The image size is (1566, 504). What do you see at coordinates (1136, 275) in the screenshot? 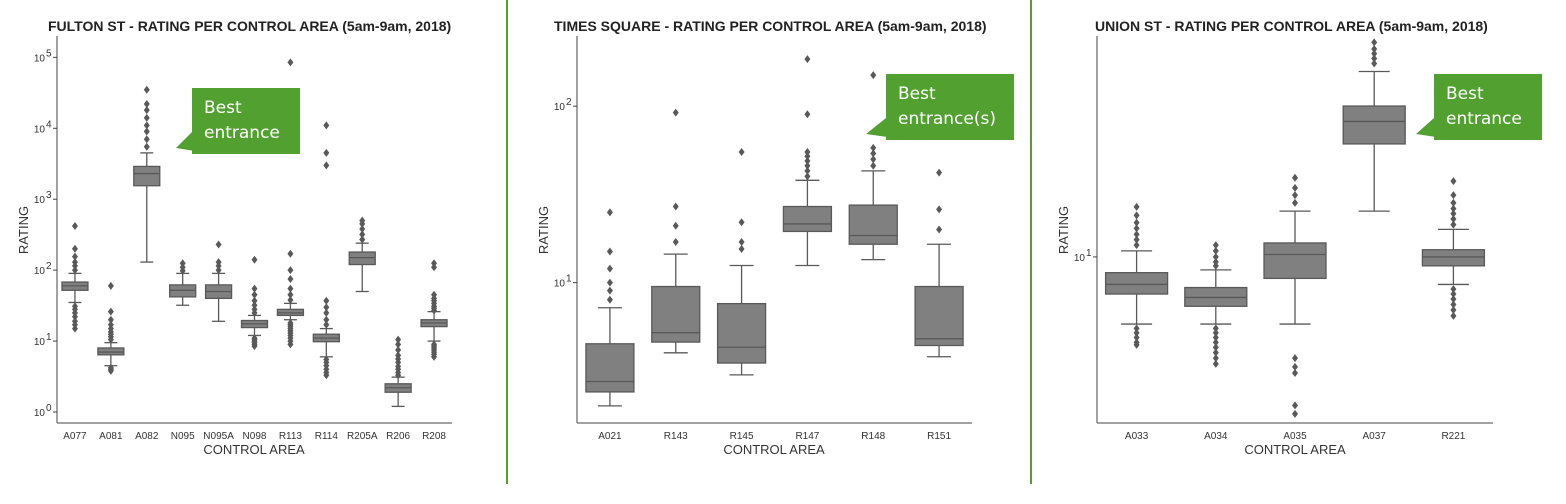
I see `box-a033` at bounding box center [1136, 275].